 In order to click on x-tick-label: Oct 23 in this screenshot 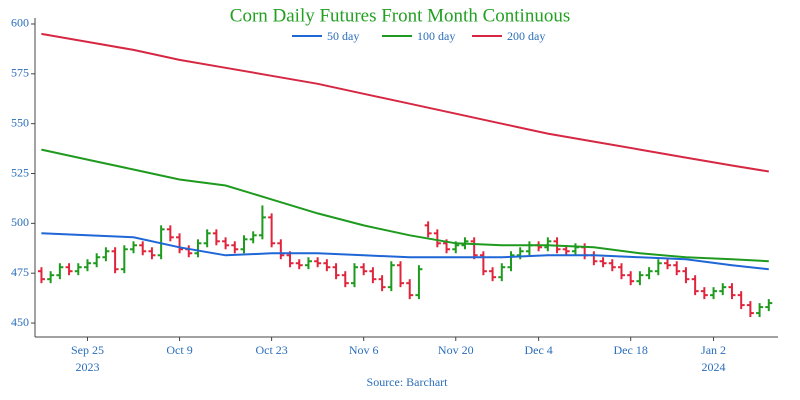, I will do `click(271, 350)`.